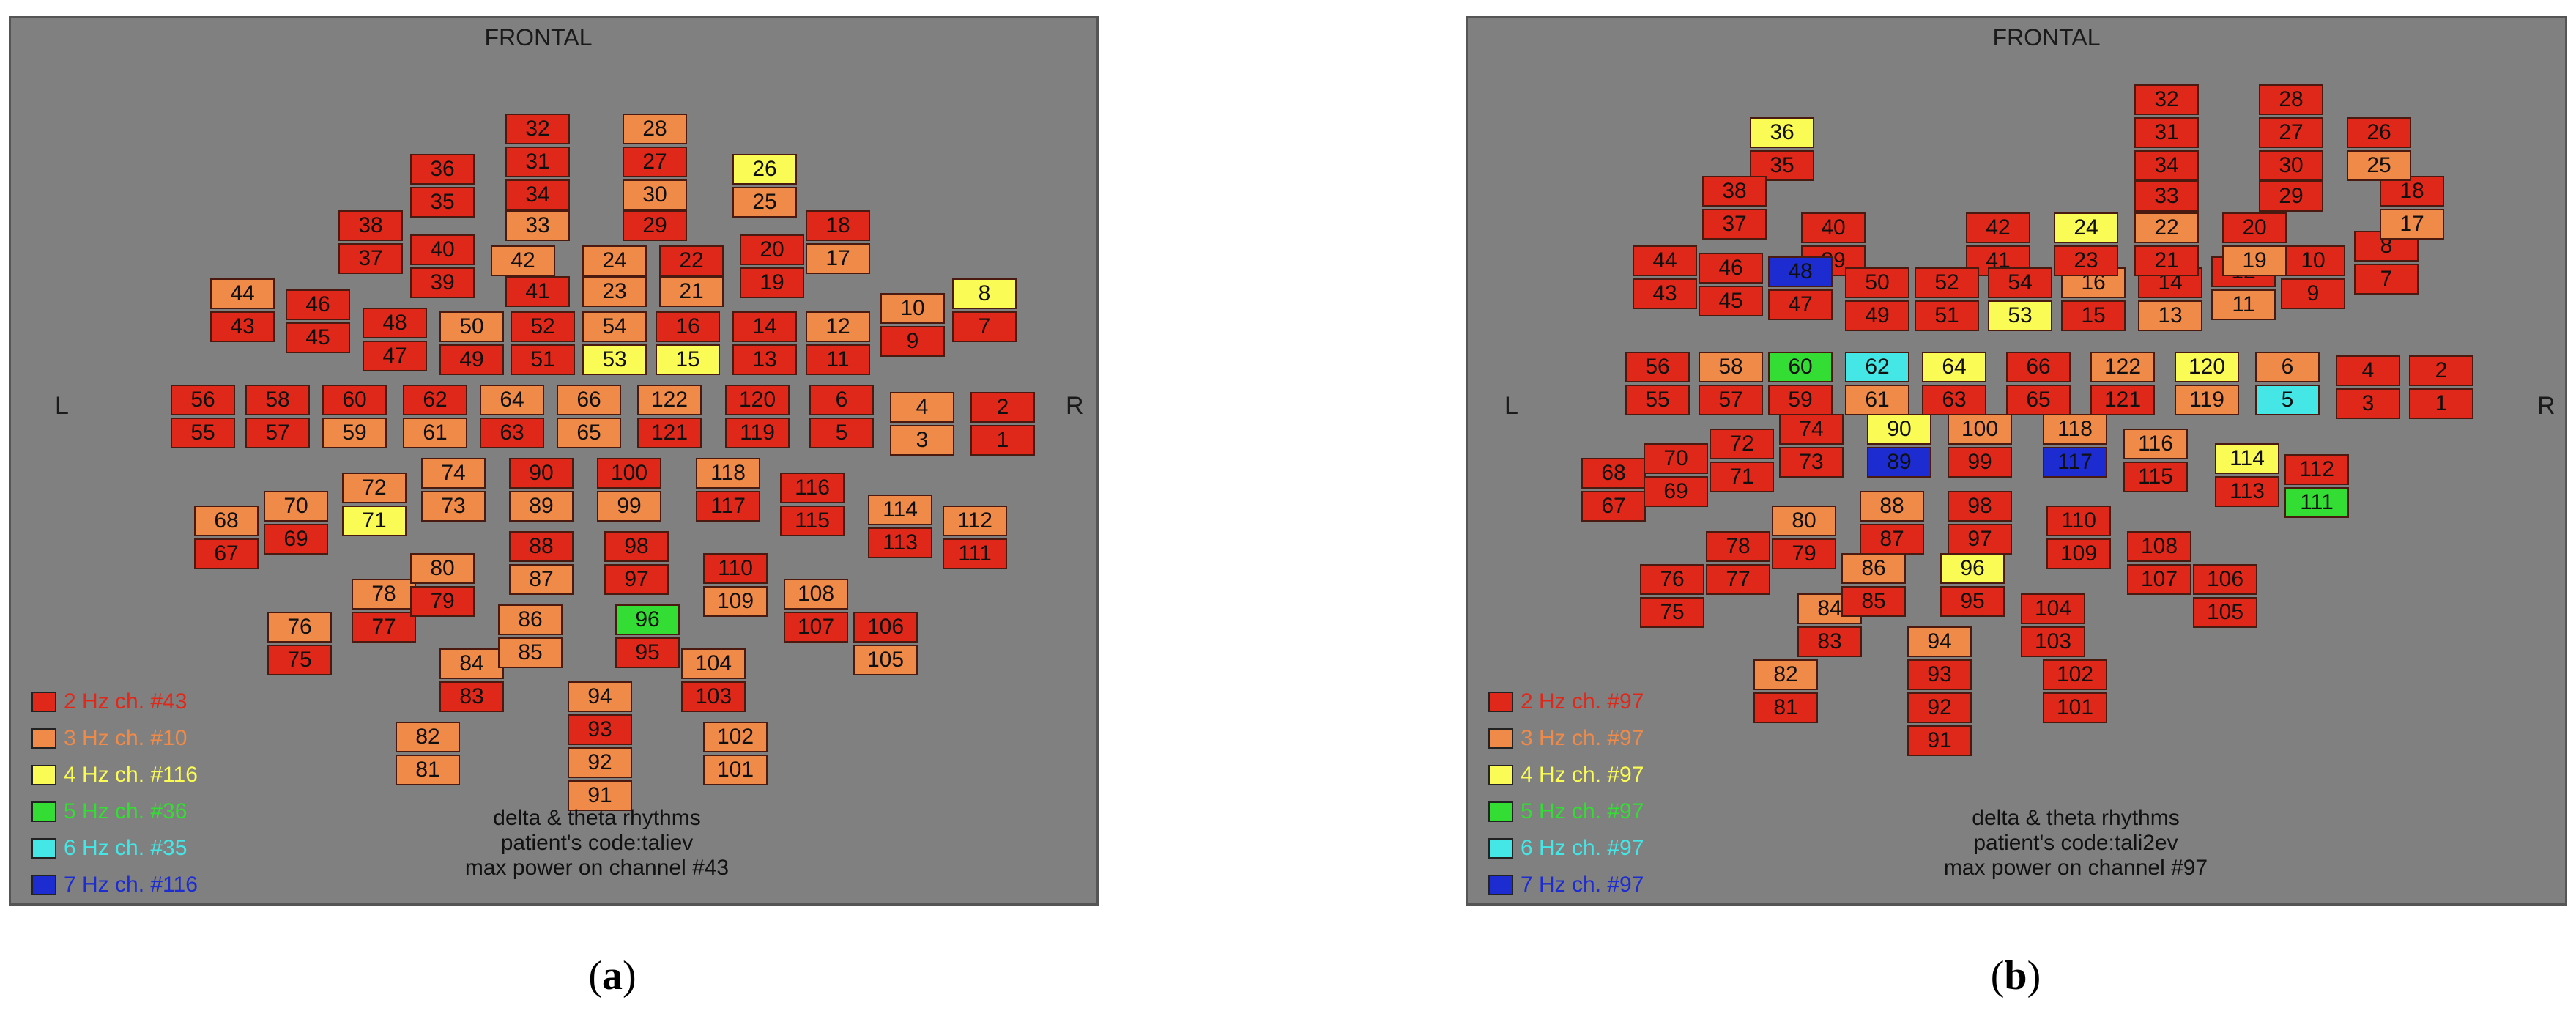  What do you see at coordinates (2075, 707) in the screenshot?
I see `electrode-channel-101: 101` at bounding box center [2075, 707].